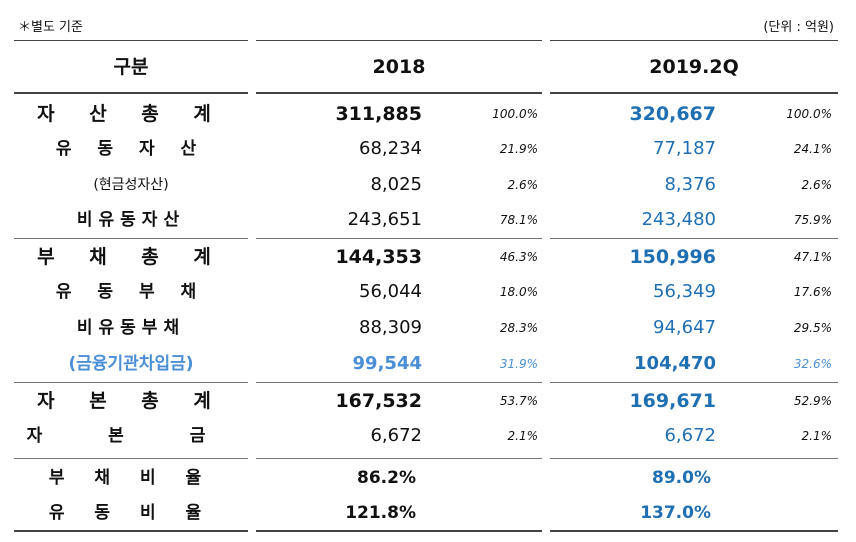 The height and width of the screenshot is (542, 856). What do you see at coordinates (131, 513) in the screenshot?
I see `row-label: 유 동 비 율` at bounding box center [131, 513].